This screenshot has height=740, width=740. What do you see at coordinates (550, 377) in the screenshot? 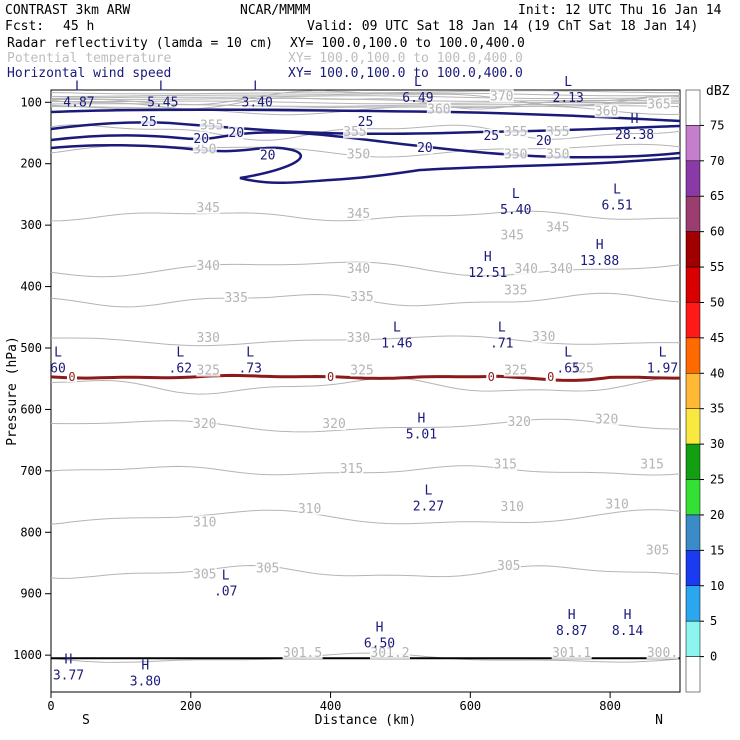
I see `reflectivity-label: 0` at bounding box center [550, 377].